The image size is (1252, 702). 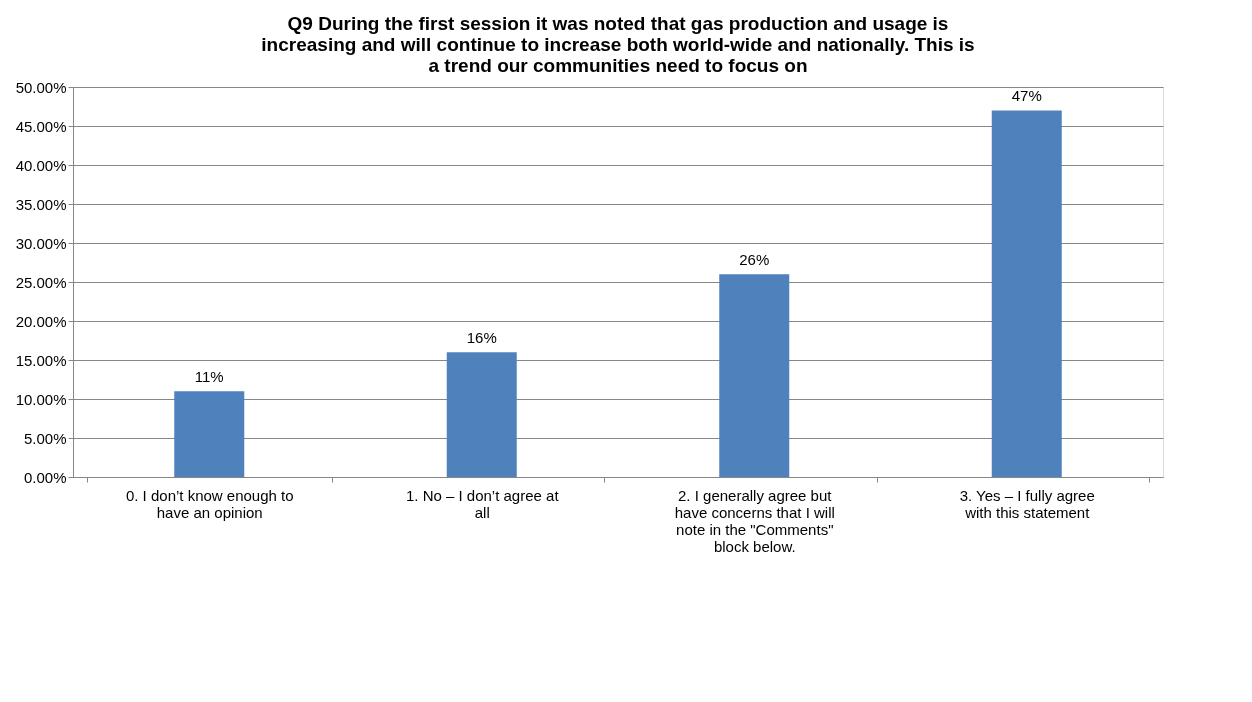 I want to click on y-tick-label: 40.00%, so click(x=41, y=165).